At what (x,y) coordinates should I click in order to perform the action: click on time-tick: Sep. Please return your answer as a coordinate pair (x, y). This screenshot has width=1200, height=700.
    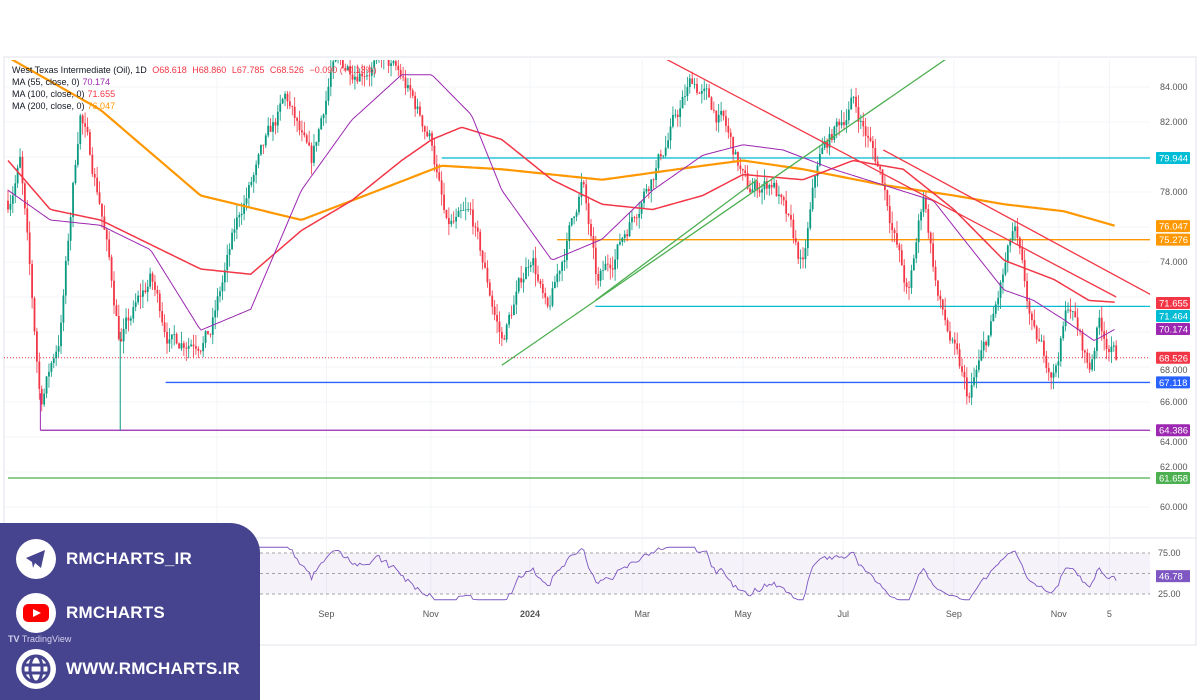
    Looking at the image, I should click on (954, 614).